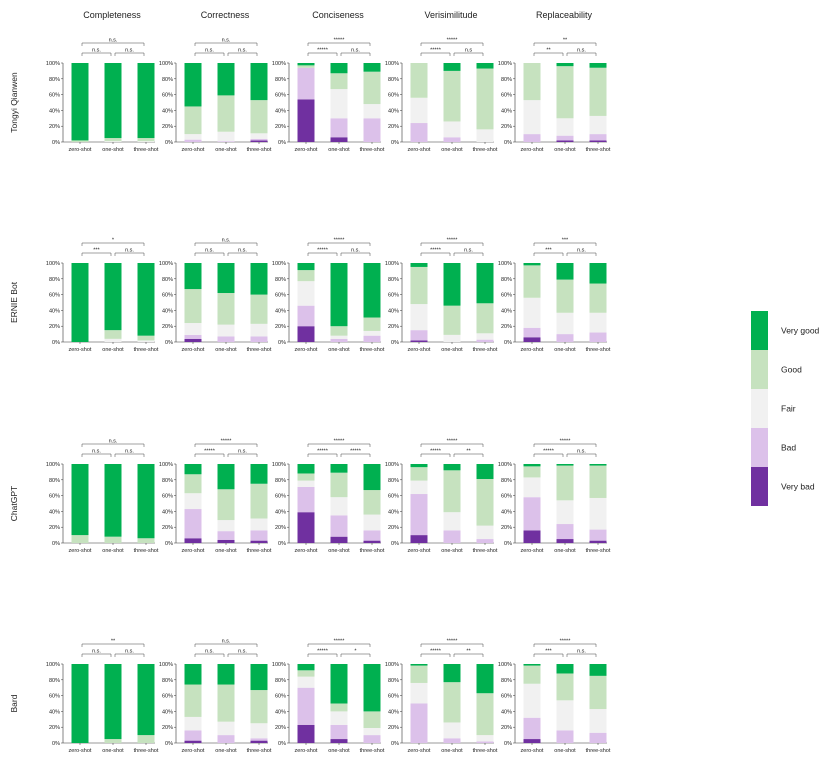  What do you see at coordinates (340, 241) in the screenshot?
I see `sig-bracket-zero-vs-three-label: *****` at bounding box center [340, 241].